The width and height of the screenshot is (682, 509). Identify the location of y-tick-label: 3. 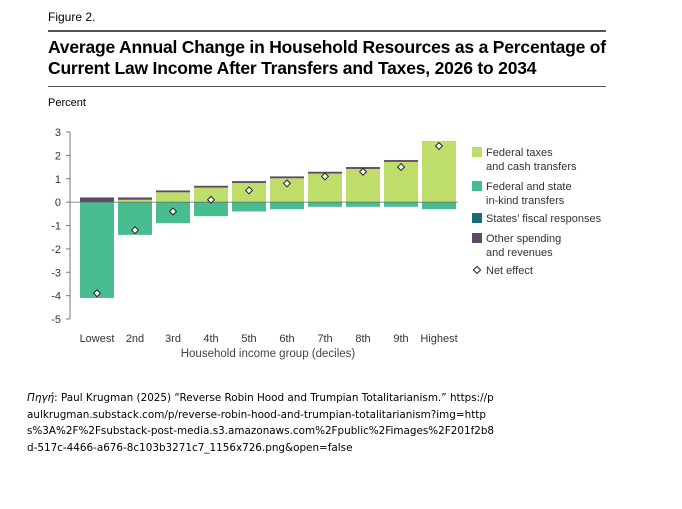
(58, 133).